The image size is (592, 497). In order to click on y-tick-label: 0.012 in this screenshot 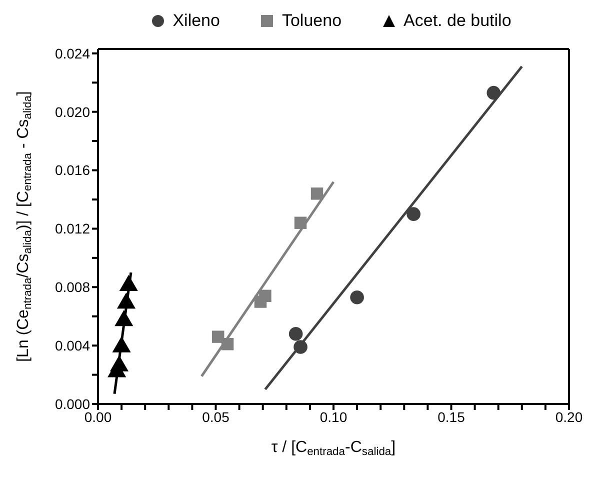, I will do `click(72, 228)`.